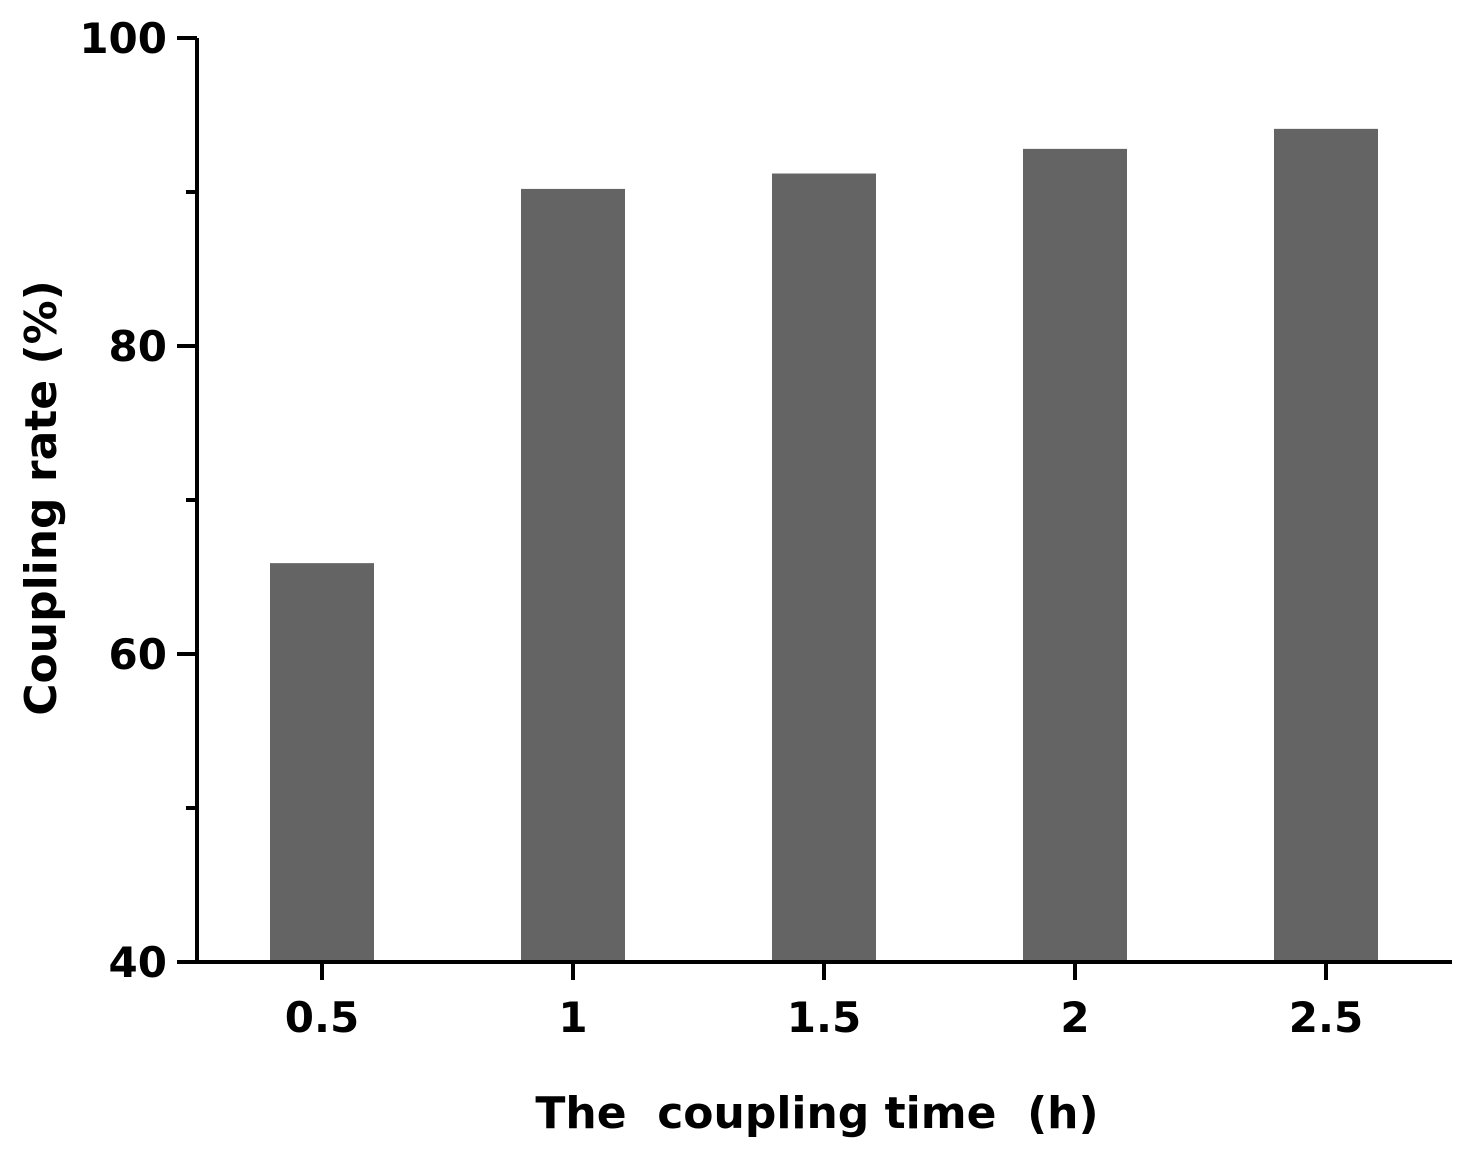 Image resolution: width=1469 pixels, height=1158 pixels. Describe the element at coordinates (1326, 1017) in the screenshot. I see `x-tick-label-2.5: 2.5` at that location.